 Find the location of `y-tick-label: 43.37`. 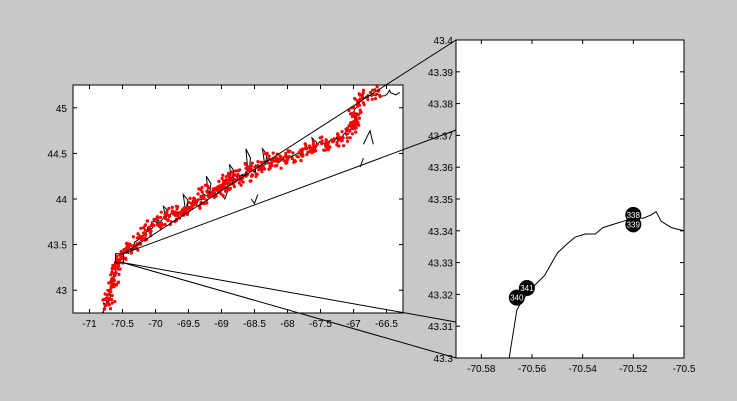

y-tick-label: 43.37 is located at coordinates (440, 136).